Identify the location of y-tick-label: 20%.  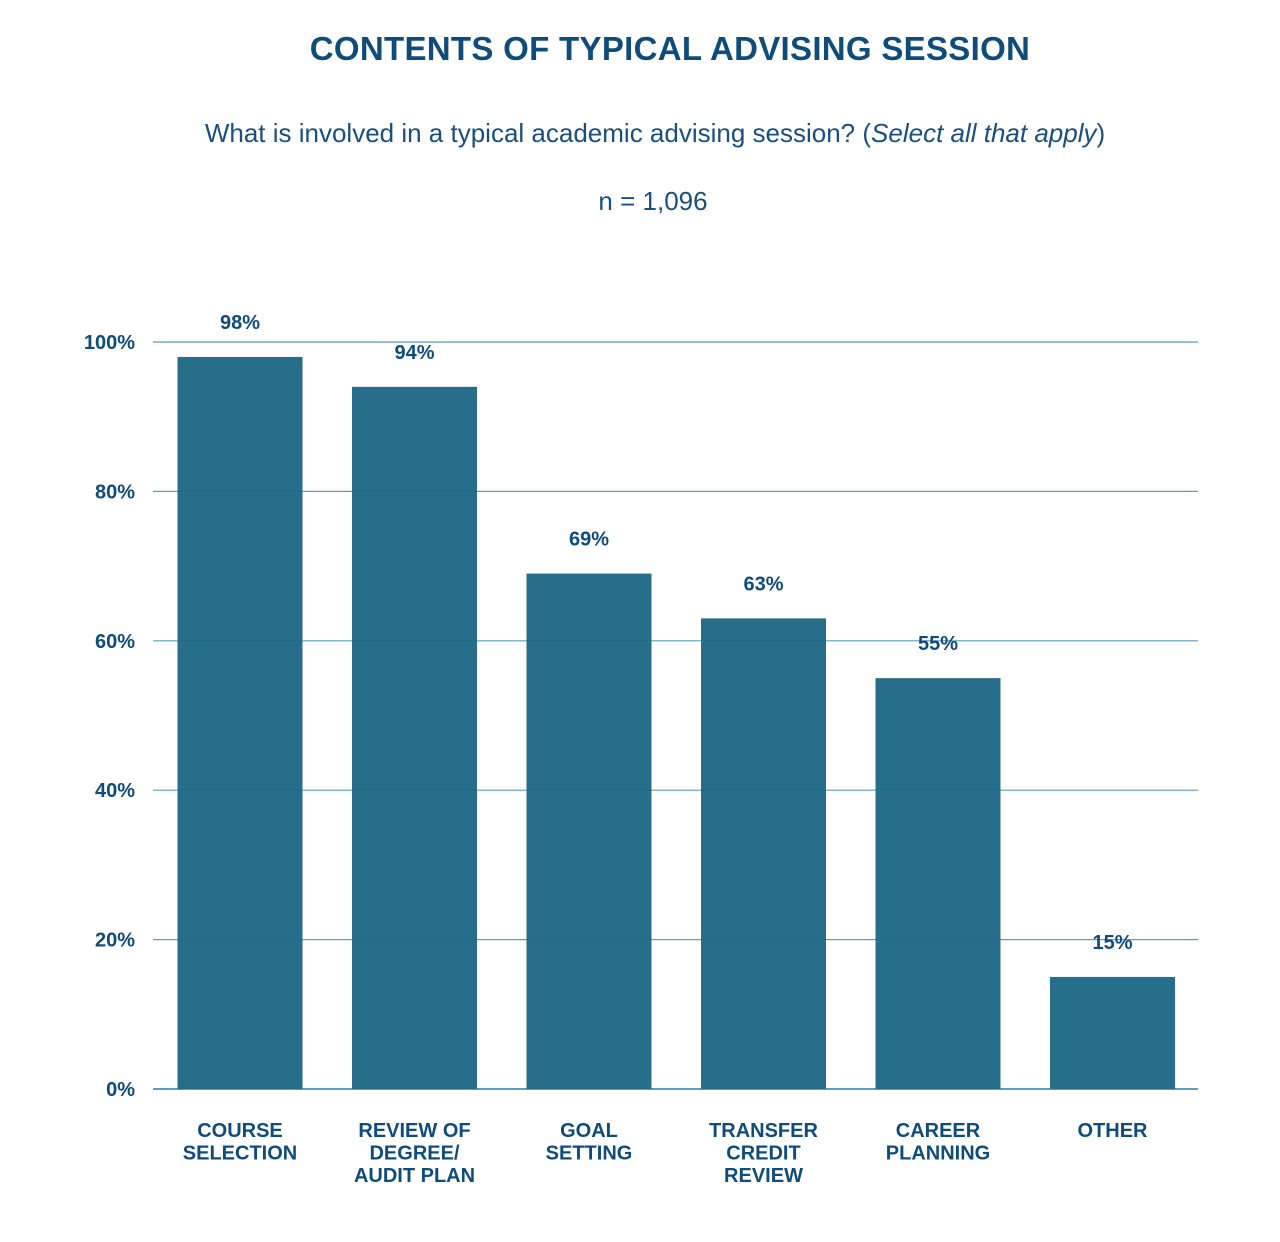
(115, 941).